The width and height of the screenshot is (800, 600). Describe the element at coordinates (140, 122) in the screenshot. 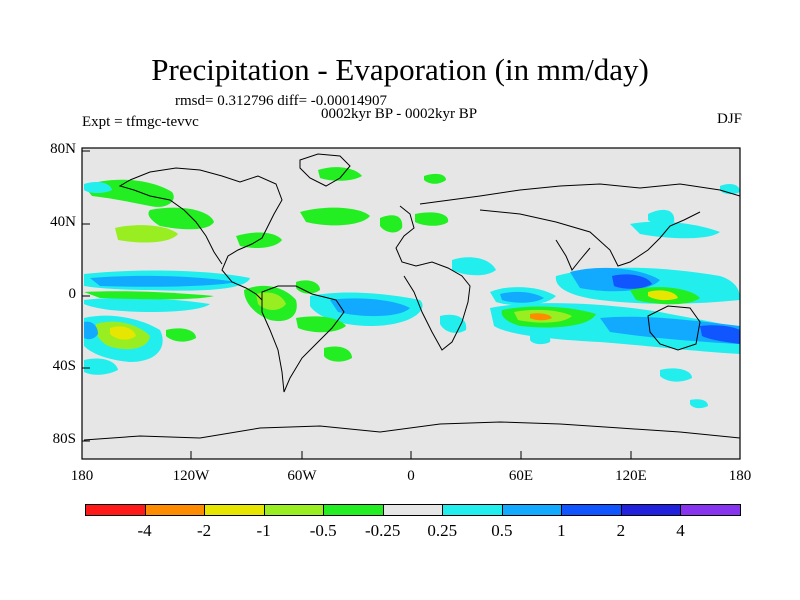

I see `experiment-label: Expt = tfmgc-tevvc` at that location.